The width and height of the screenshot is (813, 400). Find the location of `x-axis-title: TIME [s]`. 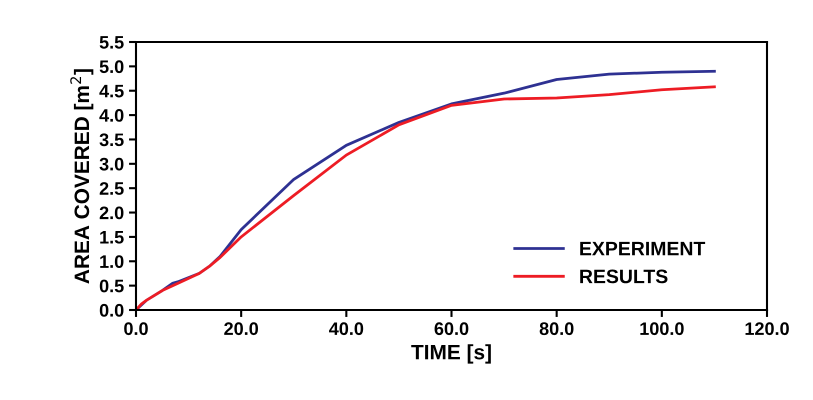

x-axis-title: TIME [s] is located at coordinates (451, 354).